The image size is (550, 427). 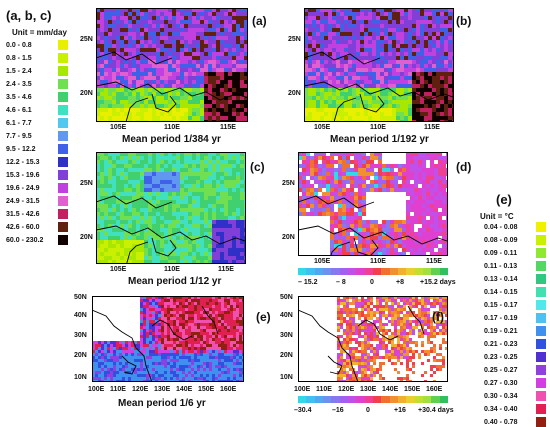 I want to click on left-legend-swatch, so click(x=63, y=149).